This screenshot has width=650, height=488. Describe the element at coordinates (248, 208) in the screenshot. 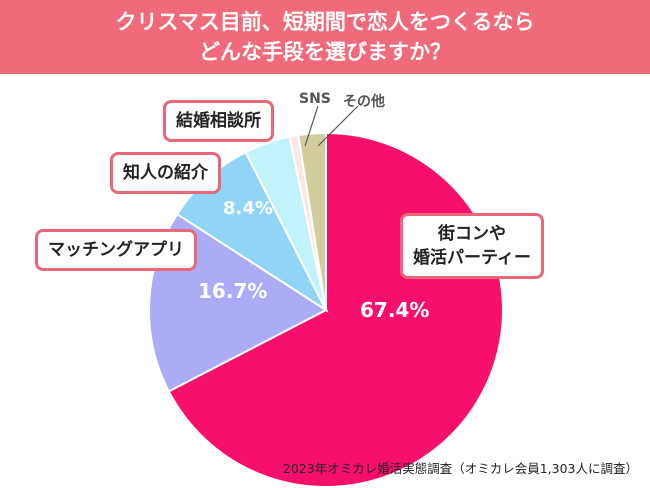

I see `value-acquaintance: 8.4%` at that location.